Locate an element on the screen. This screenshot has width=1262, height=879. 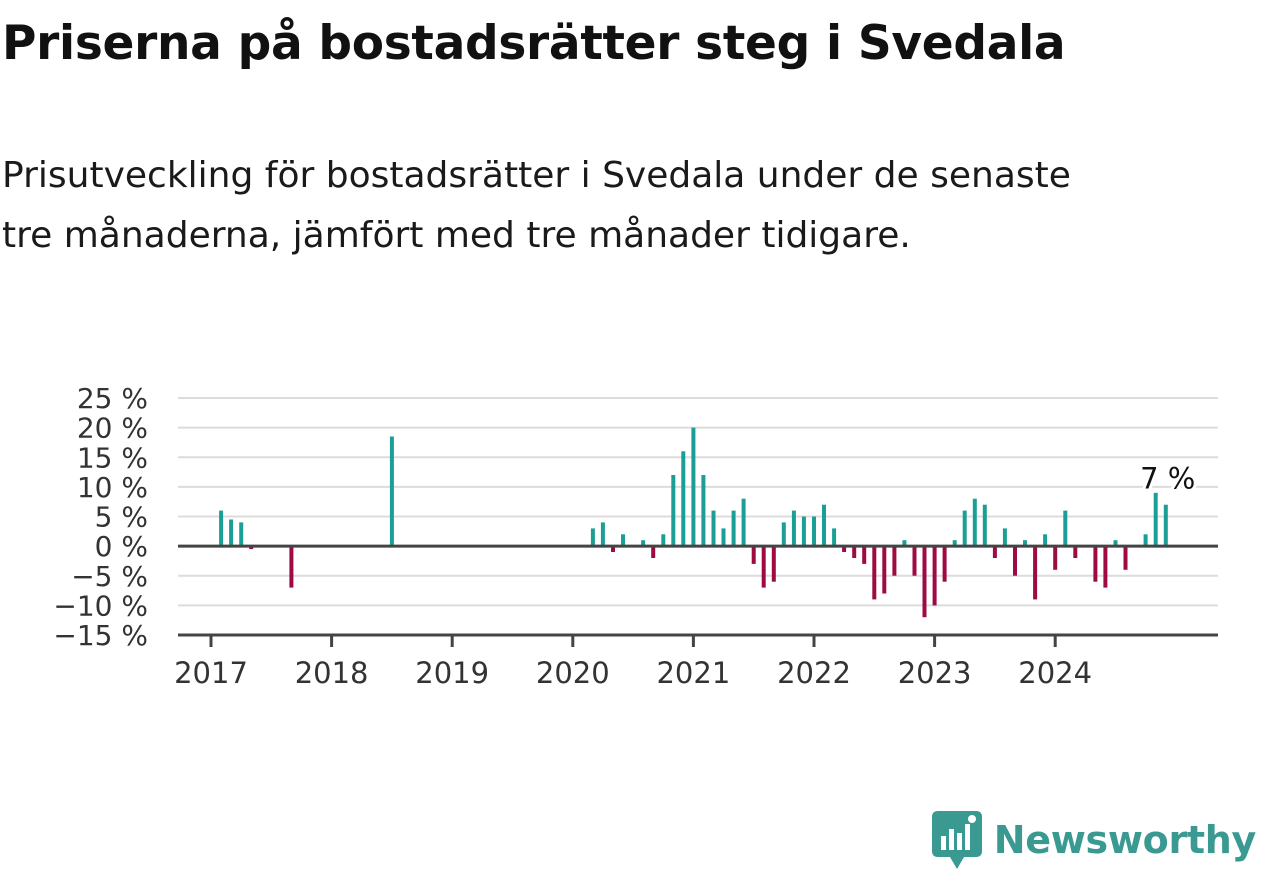
x-tick-label: 2024 is located at coordinates (1055, 673).